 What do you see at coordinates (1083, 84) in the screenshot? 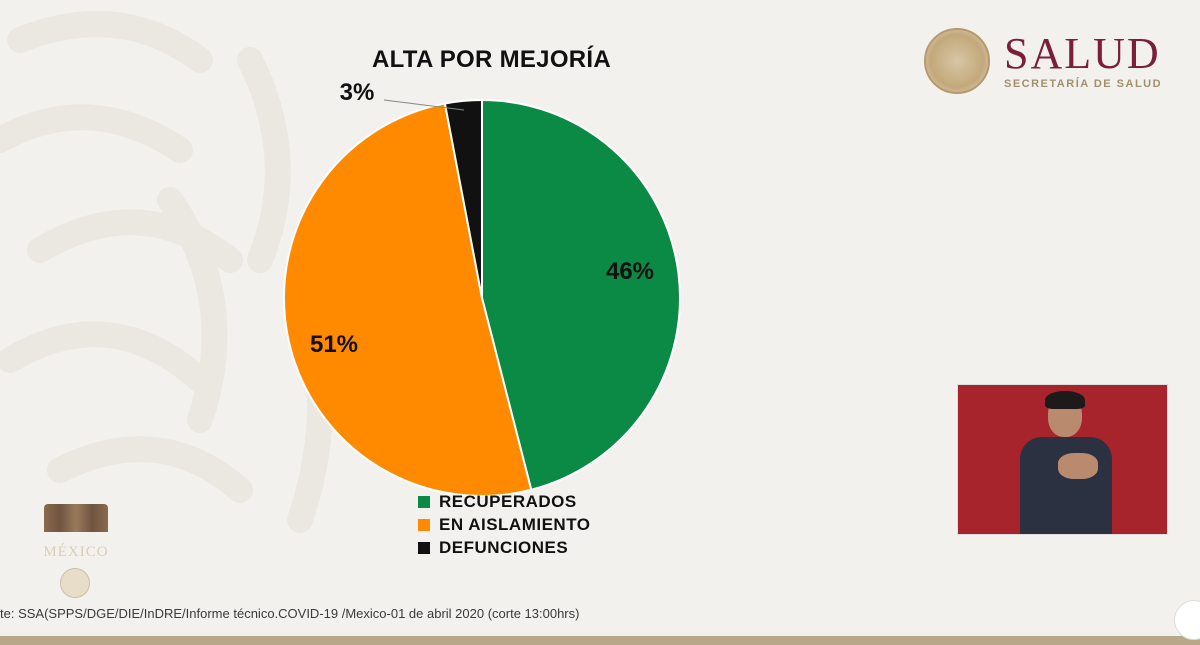
I see `brand-subtitle: SECRETARÍA DE SALUD` at bounding box center [1083, 84].